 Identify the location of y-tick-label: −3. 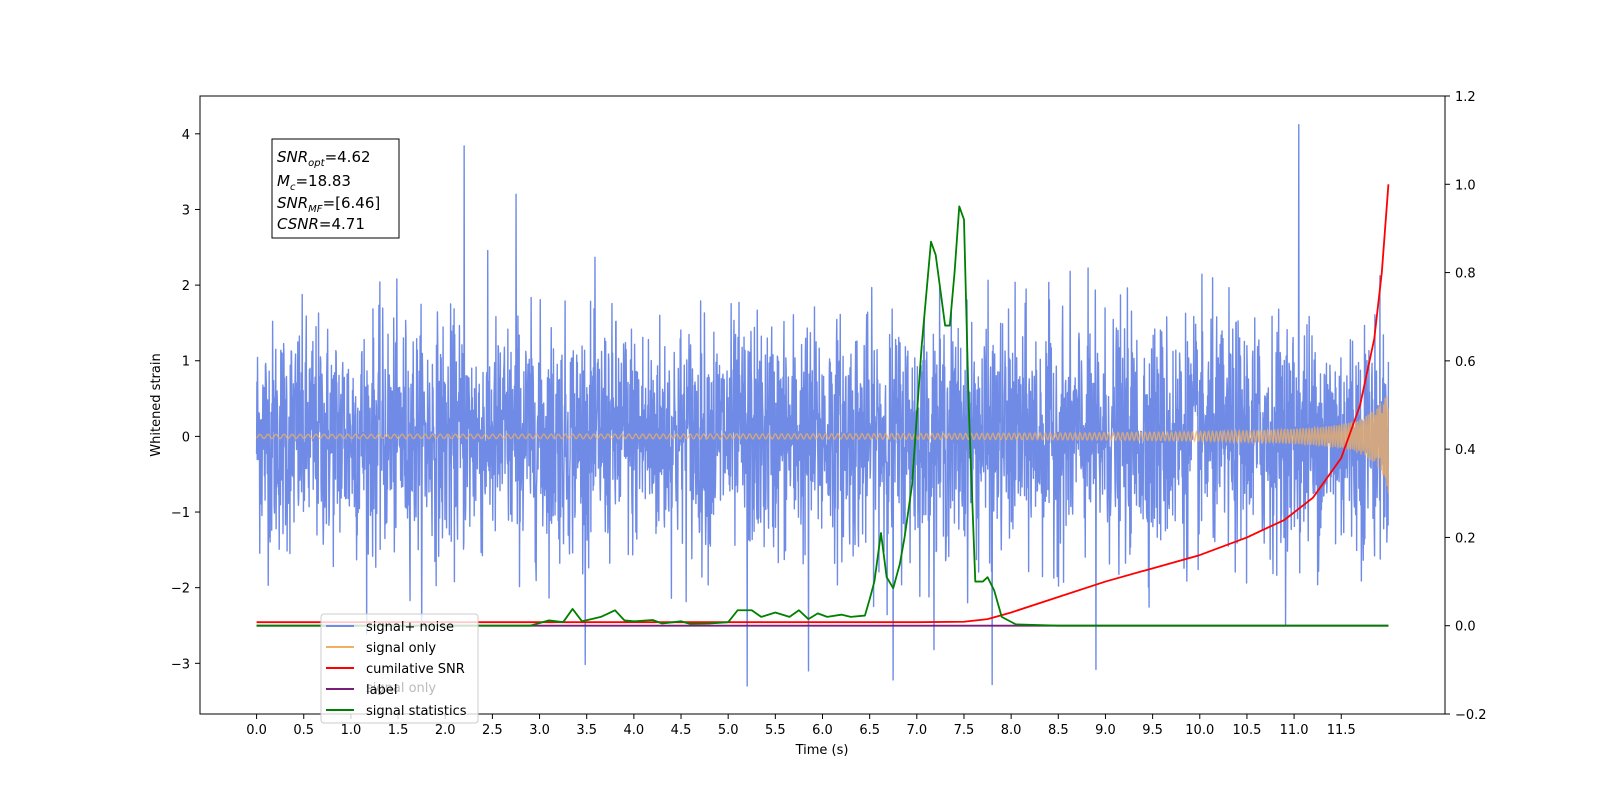
(180, 664).